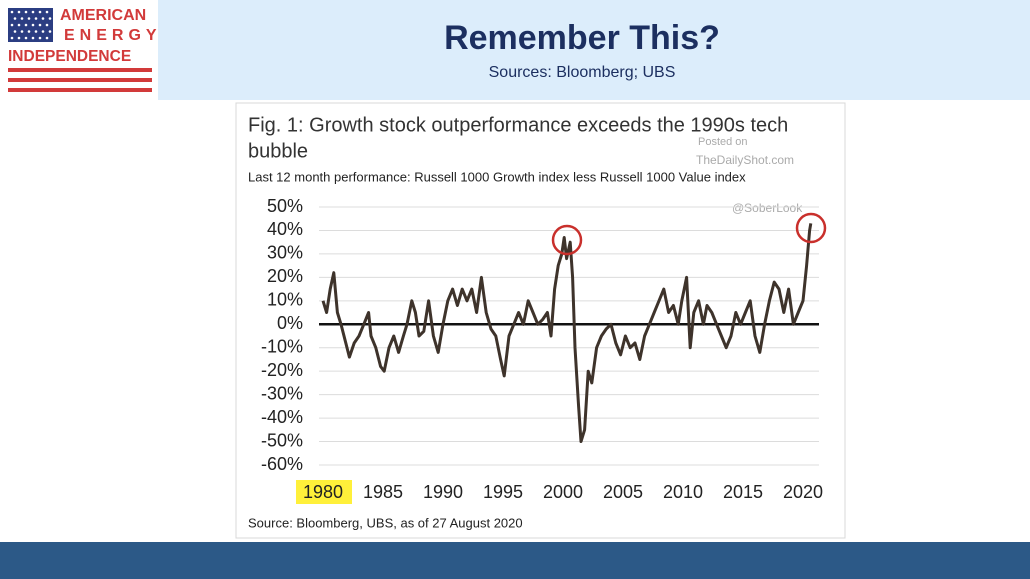  Describe the element at coordinates (103, 15) in the screenshot. I see `logo-text: AMERICAN` at that location.